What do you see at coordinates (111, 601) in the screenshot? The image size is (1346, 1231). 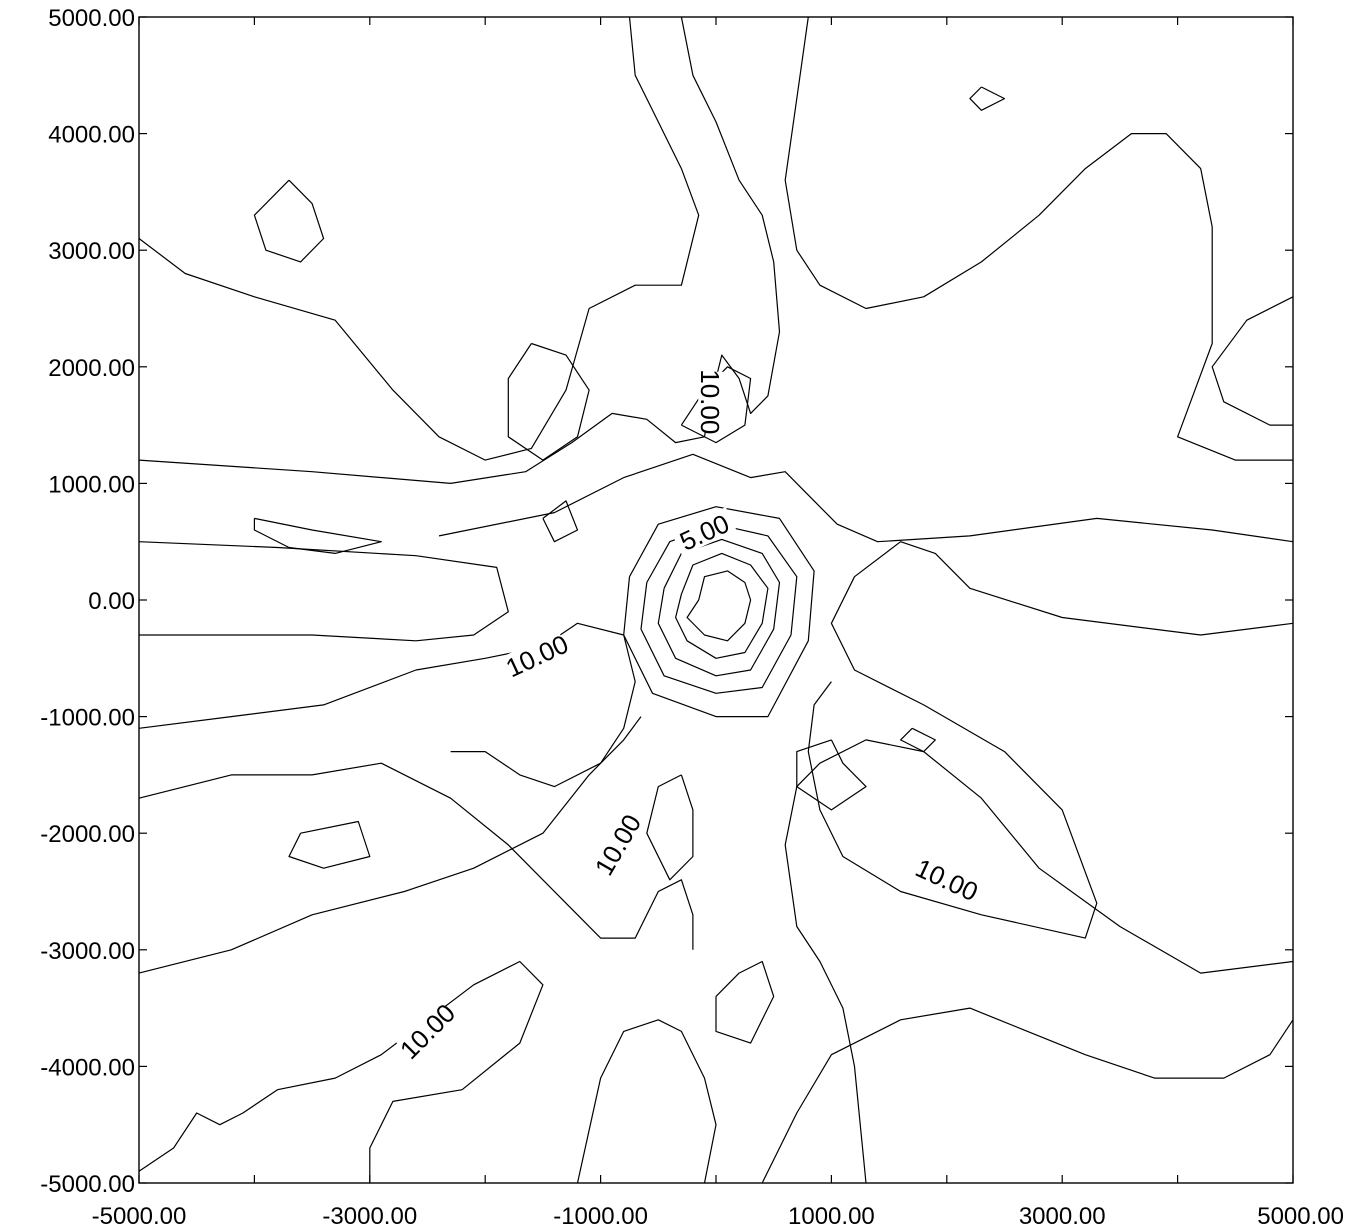 I see `y-tick-label: 0.00` at bounding box center [111, 601].